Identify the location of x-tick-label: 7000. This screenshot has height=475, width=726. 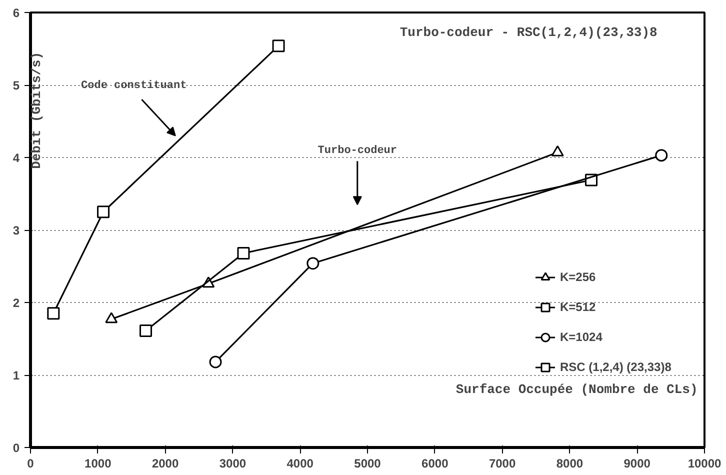
(502, 463).